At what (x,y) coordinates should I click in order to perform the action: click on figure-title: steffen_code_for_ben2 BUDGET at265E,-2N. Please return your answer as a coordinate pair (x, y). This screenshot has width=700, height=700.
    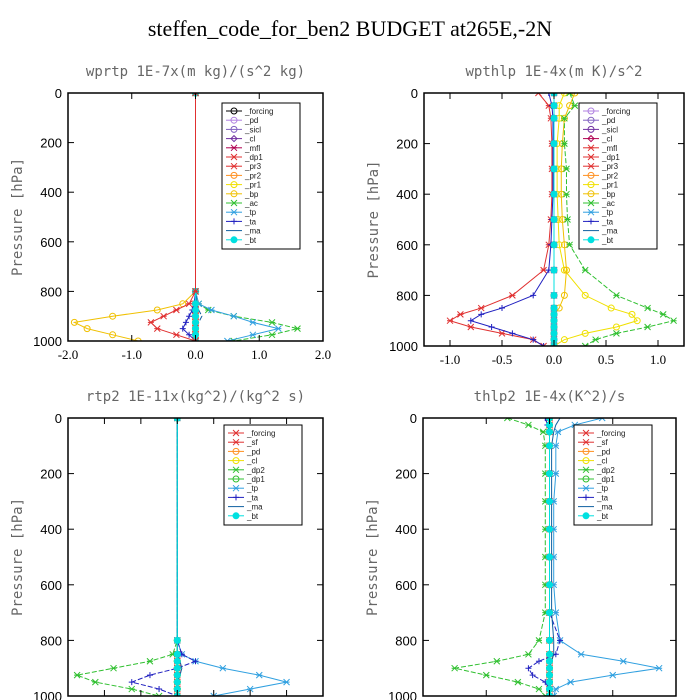
    Looking at the image, I should click on (350, 28).